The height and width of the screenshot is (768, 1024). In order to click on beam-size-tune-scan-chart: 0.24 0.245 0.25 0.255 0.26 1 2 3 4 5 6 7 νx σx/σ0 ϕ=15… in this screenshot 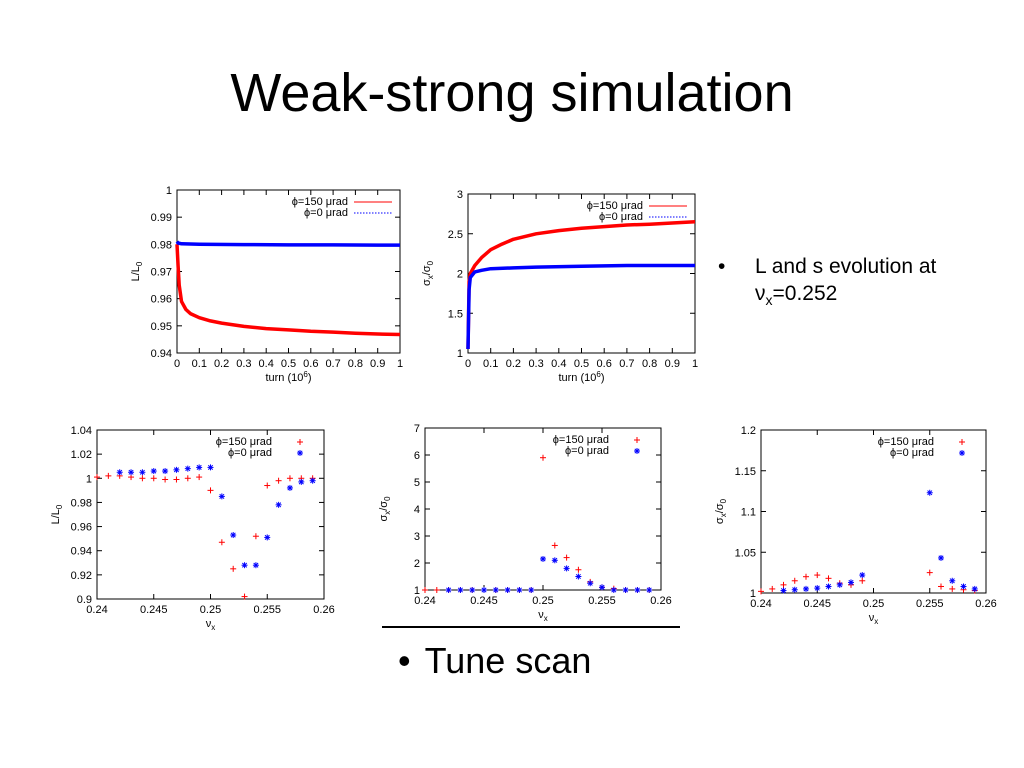, I will do `click(525, 523)`.